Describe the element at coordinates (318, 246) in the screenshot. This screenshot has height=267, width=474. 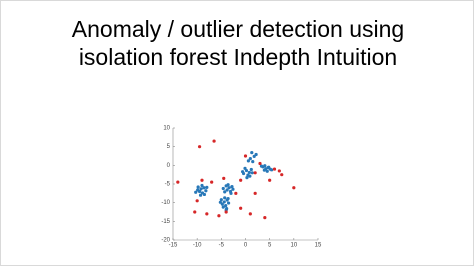
I see `x-tick-label: 15` at that location.